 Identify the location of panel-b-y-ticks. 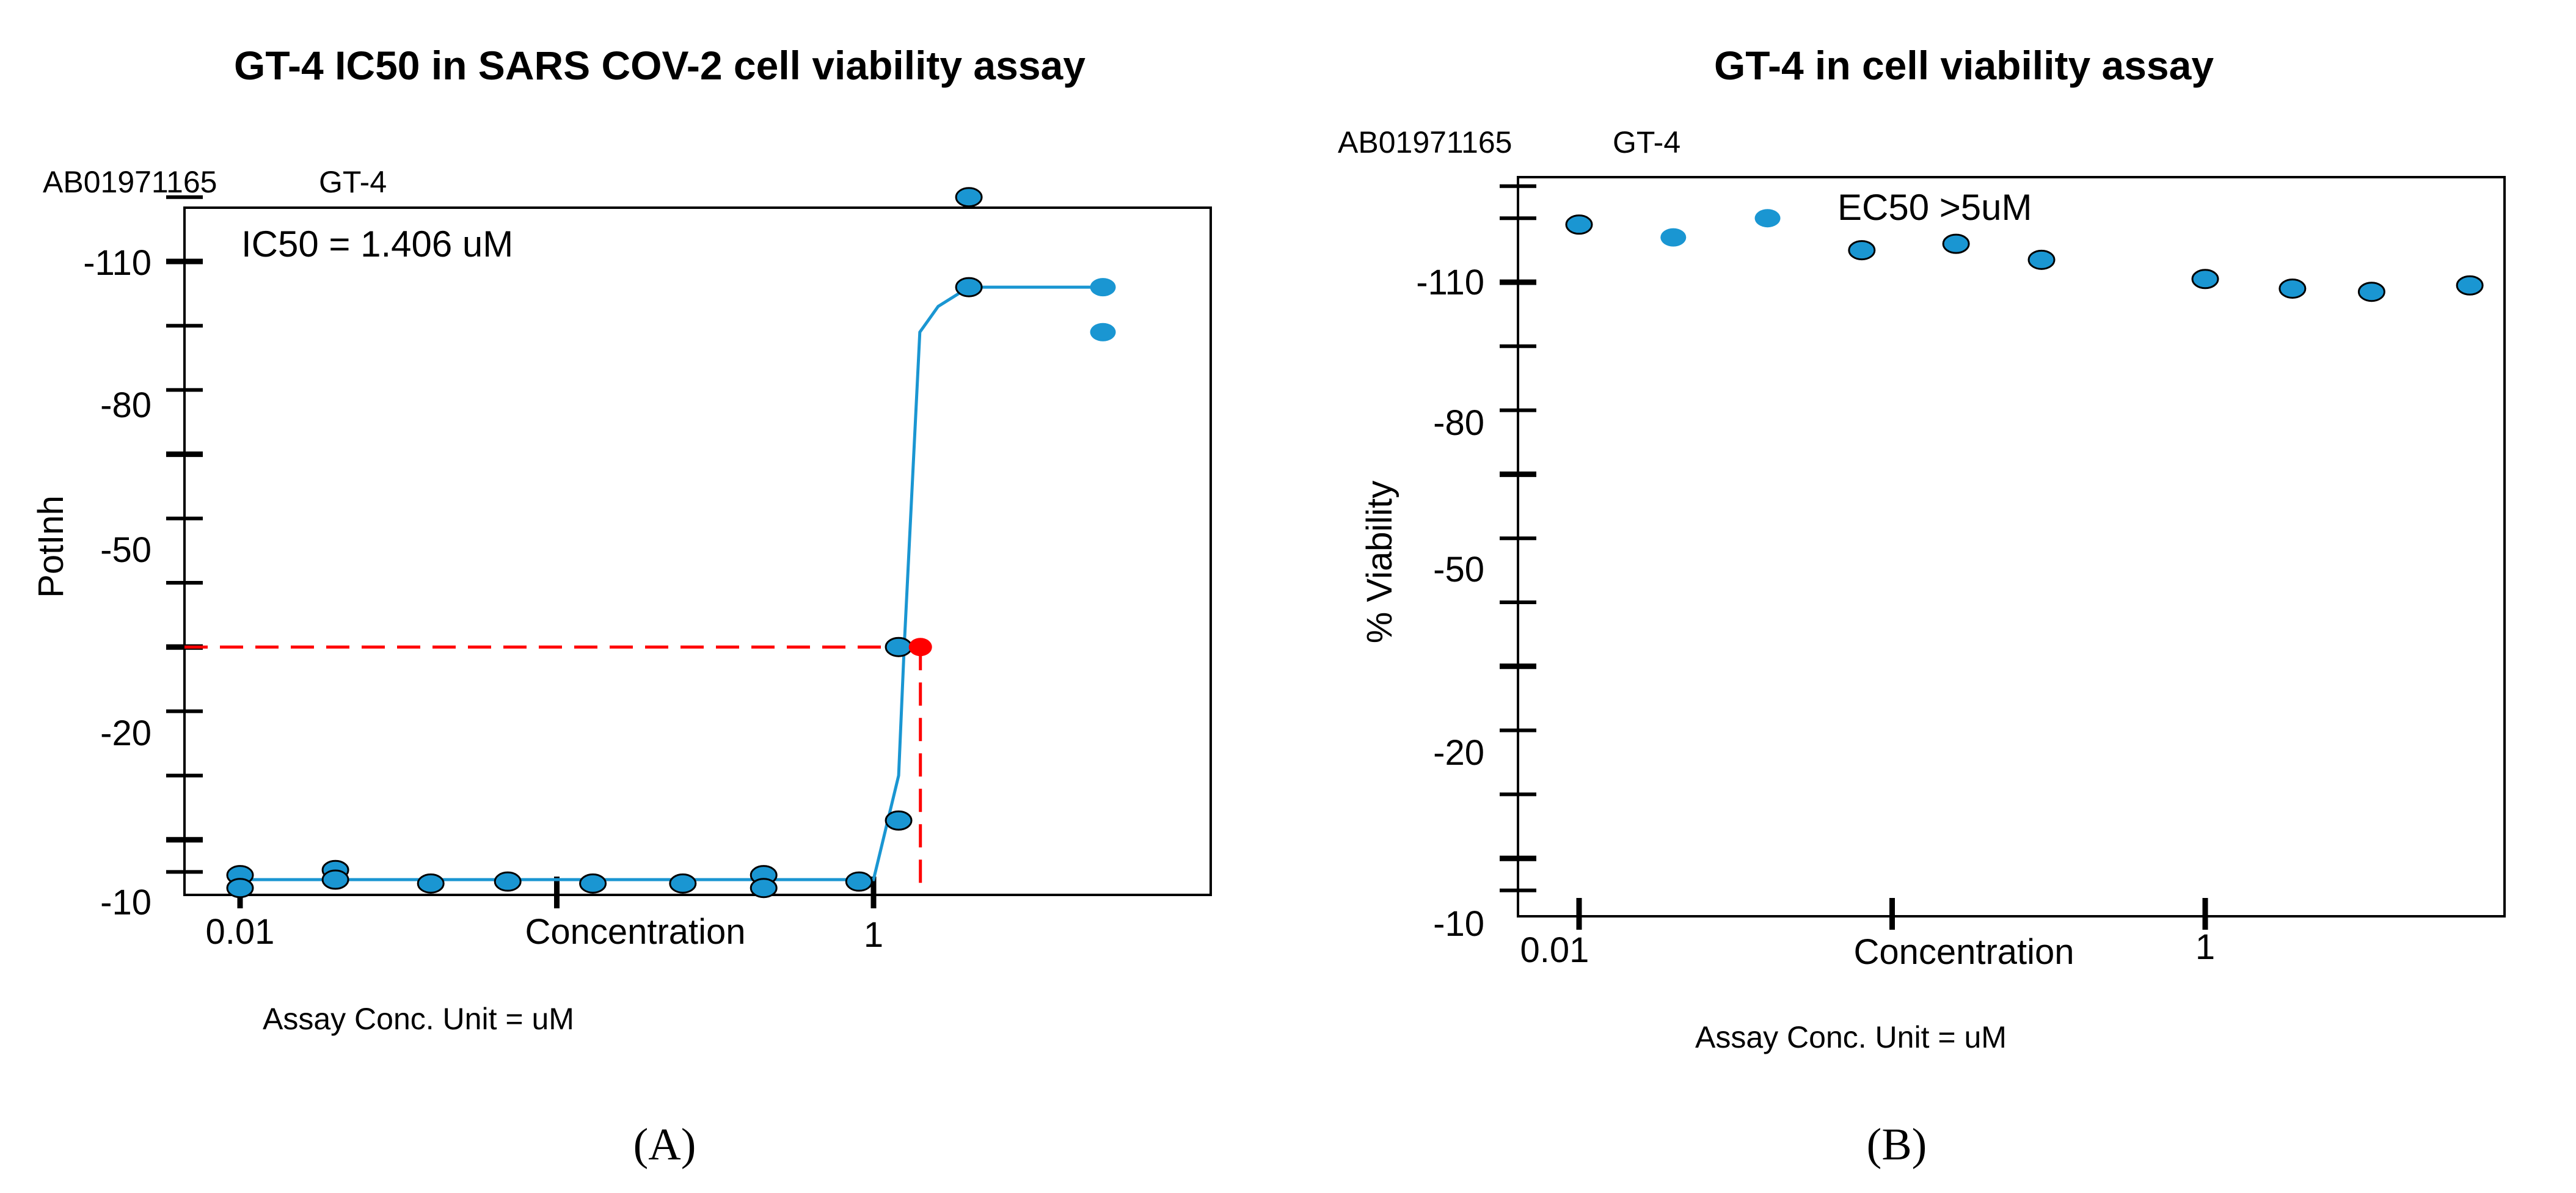
(1518, 538).